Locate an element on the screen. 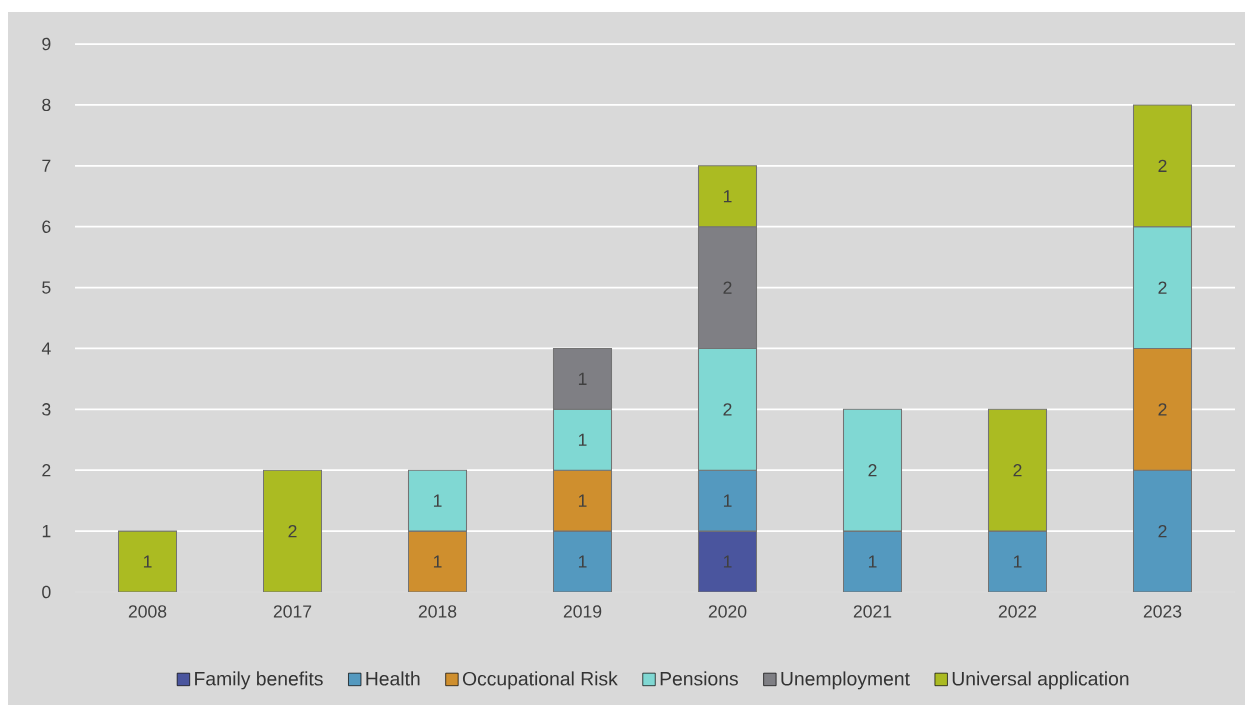  x-tick-label: 2022 is located at coordinates (1017, 611).